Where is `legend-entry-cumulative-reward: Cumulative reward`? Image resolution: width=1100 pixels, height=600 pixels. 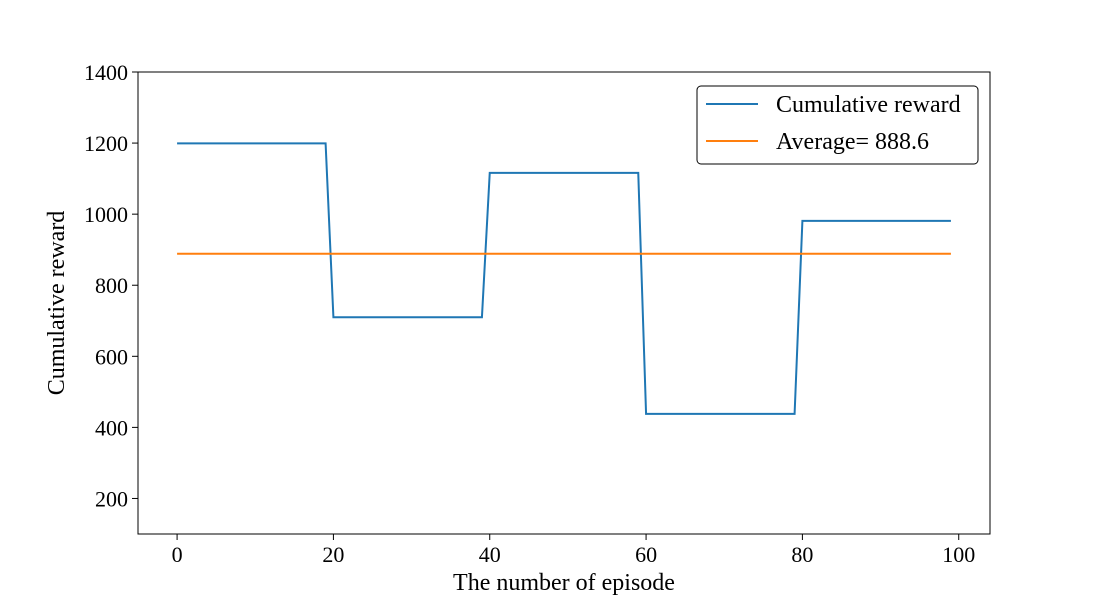 legend-entry-cumulative-reward: Cumulative reward is located at coordinates (868, 105).